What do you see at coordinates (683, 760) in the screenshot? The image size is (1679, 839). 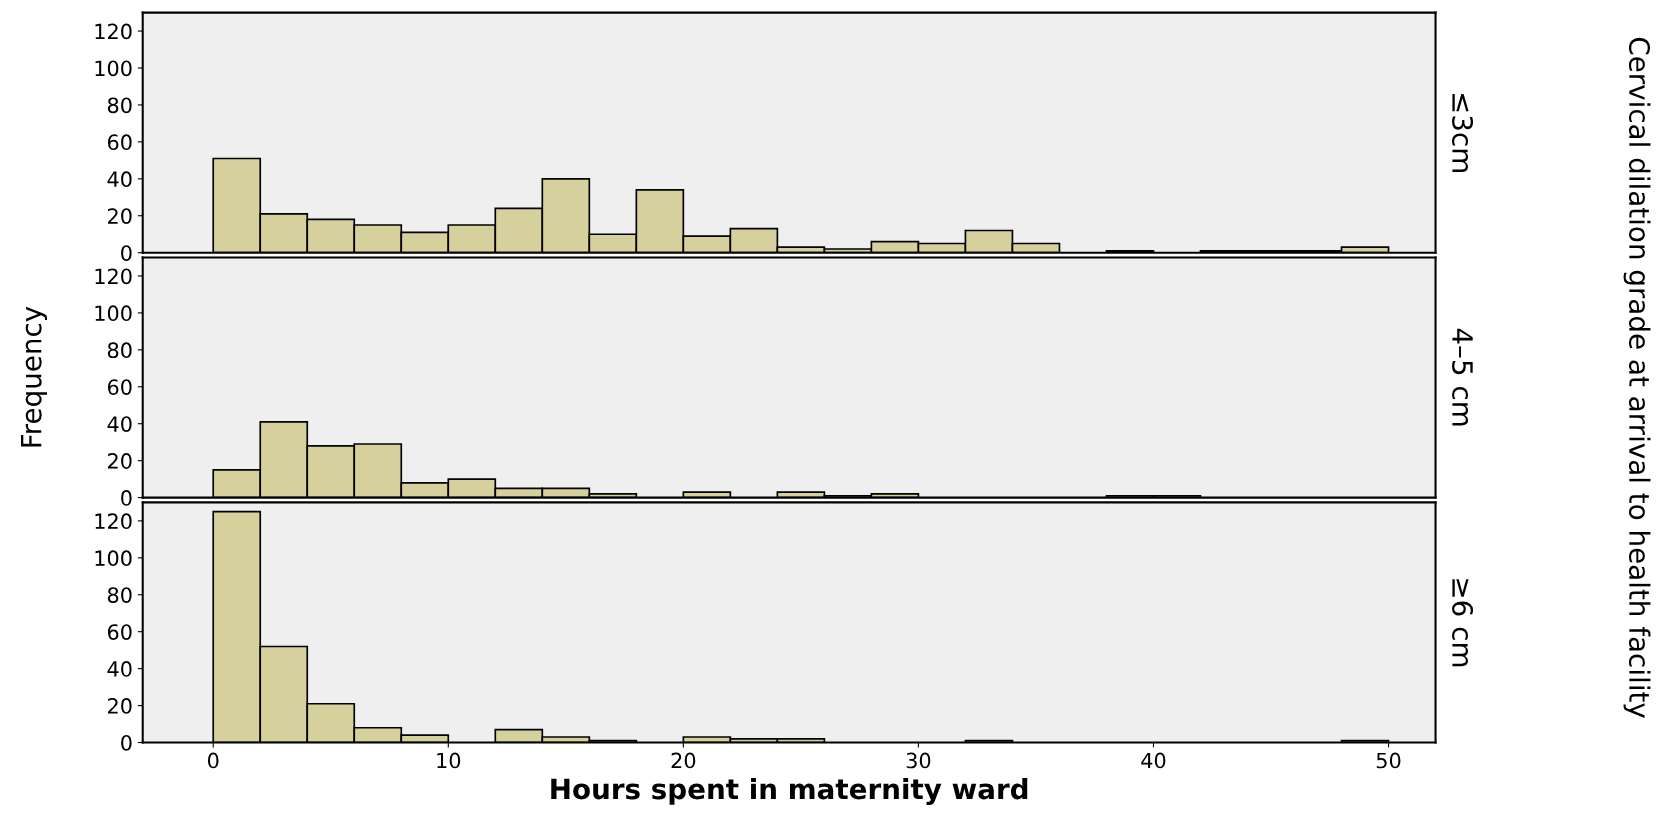 I see `x-tick-label: 20` at bounding box center [683, 760].